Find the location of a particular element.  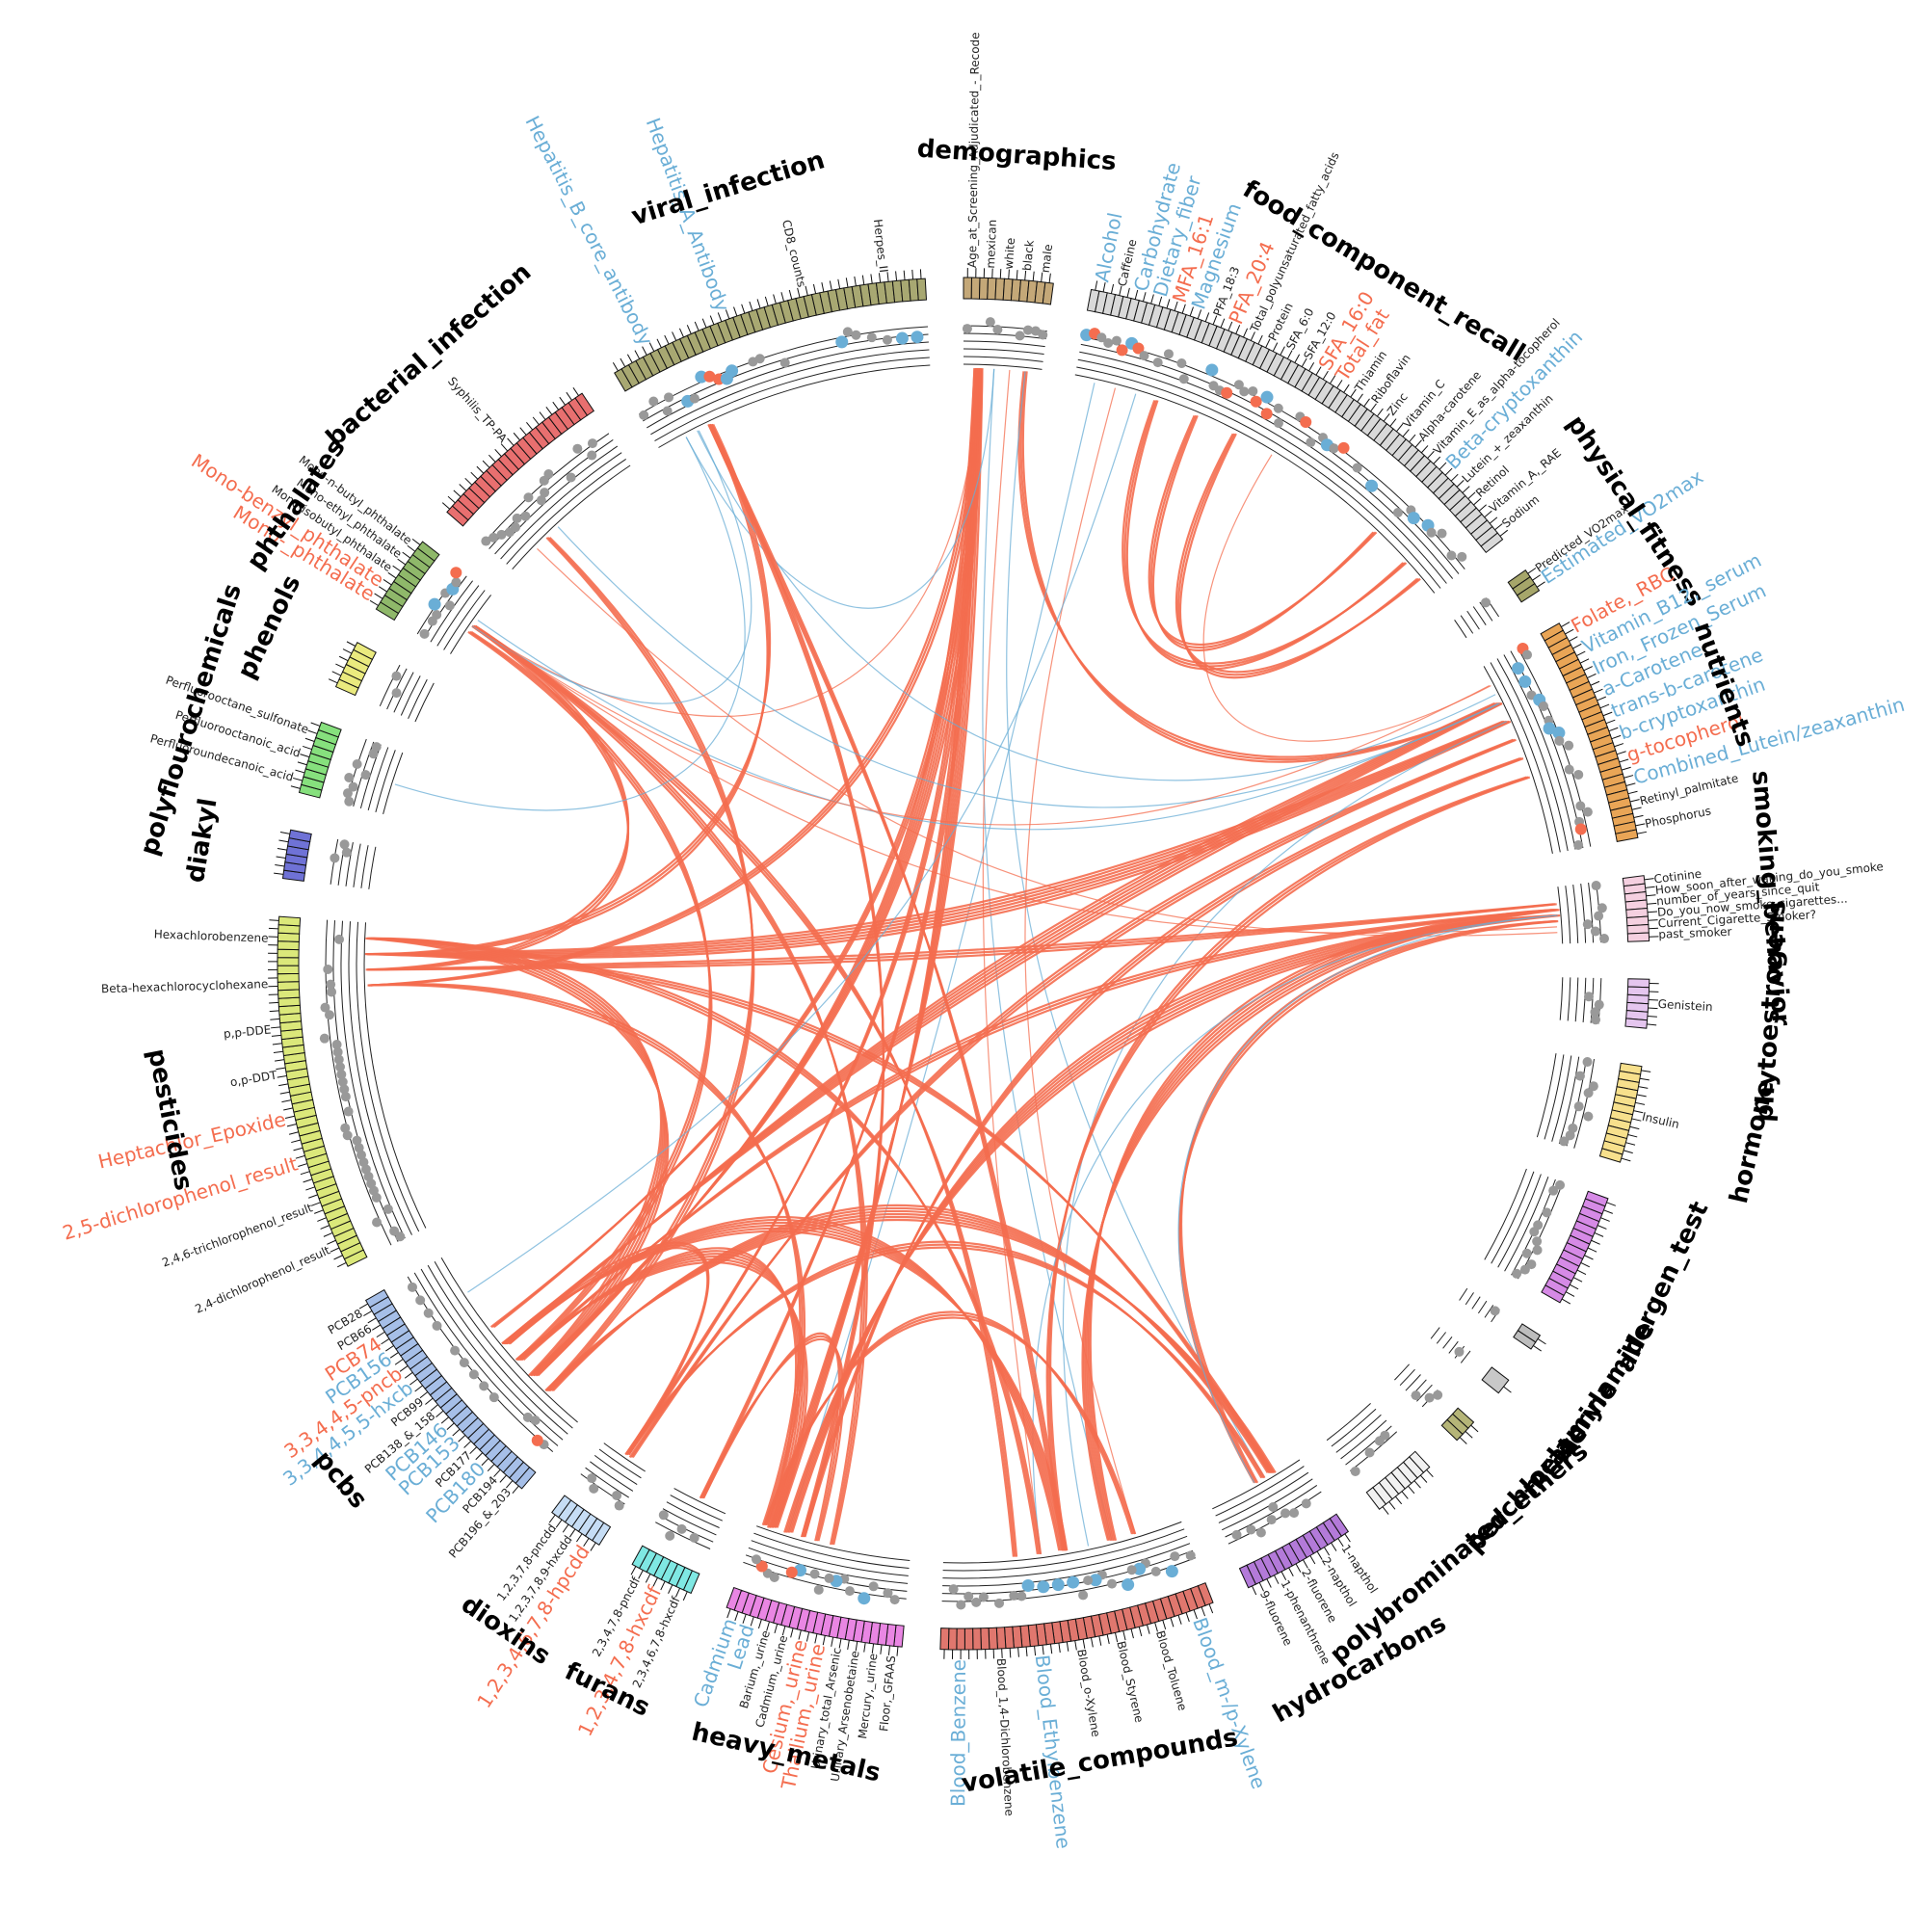

sector-phthalates is located at coordinates (430, 596).